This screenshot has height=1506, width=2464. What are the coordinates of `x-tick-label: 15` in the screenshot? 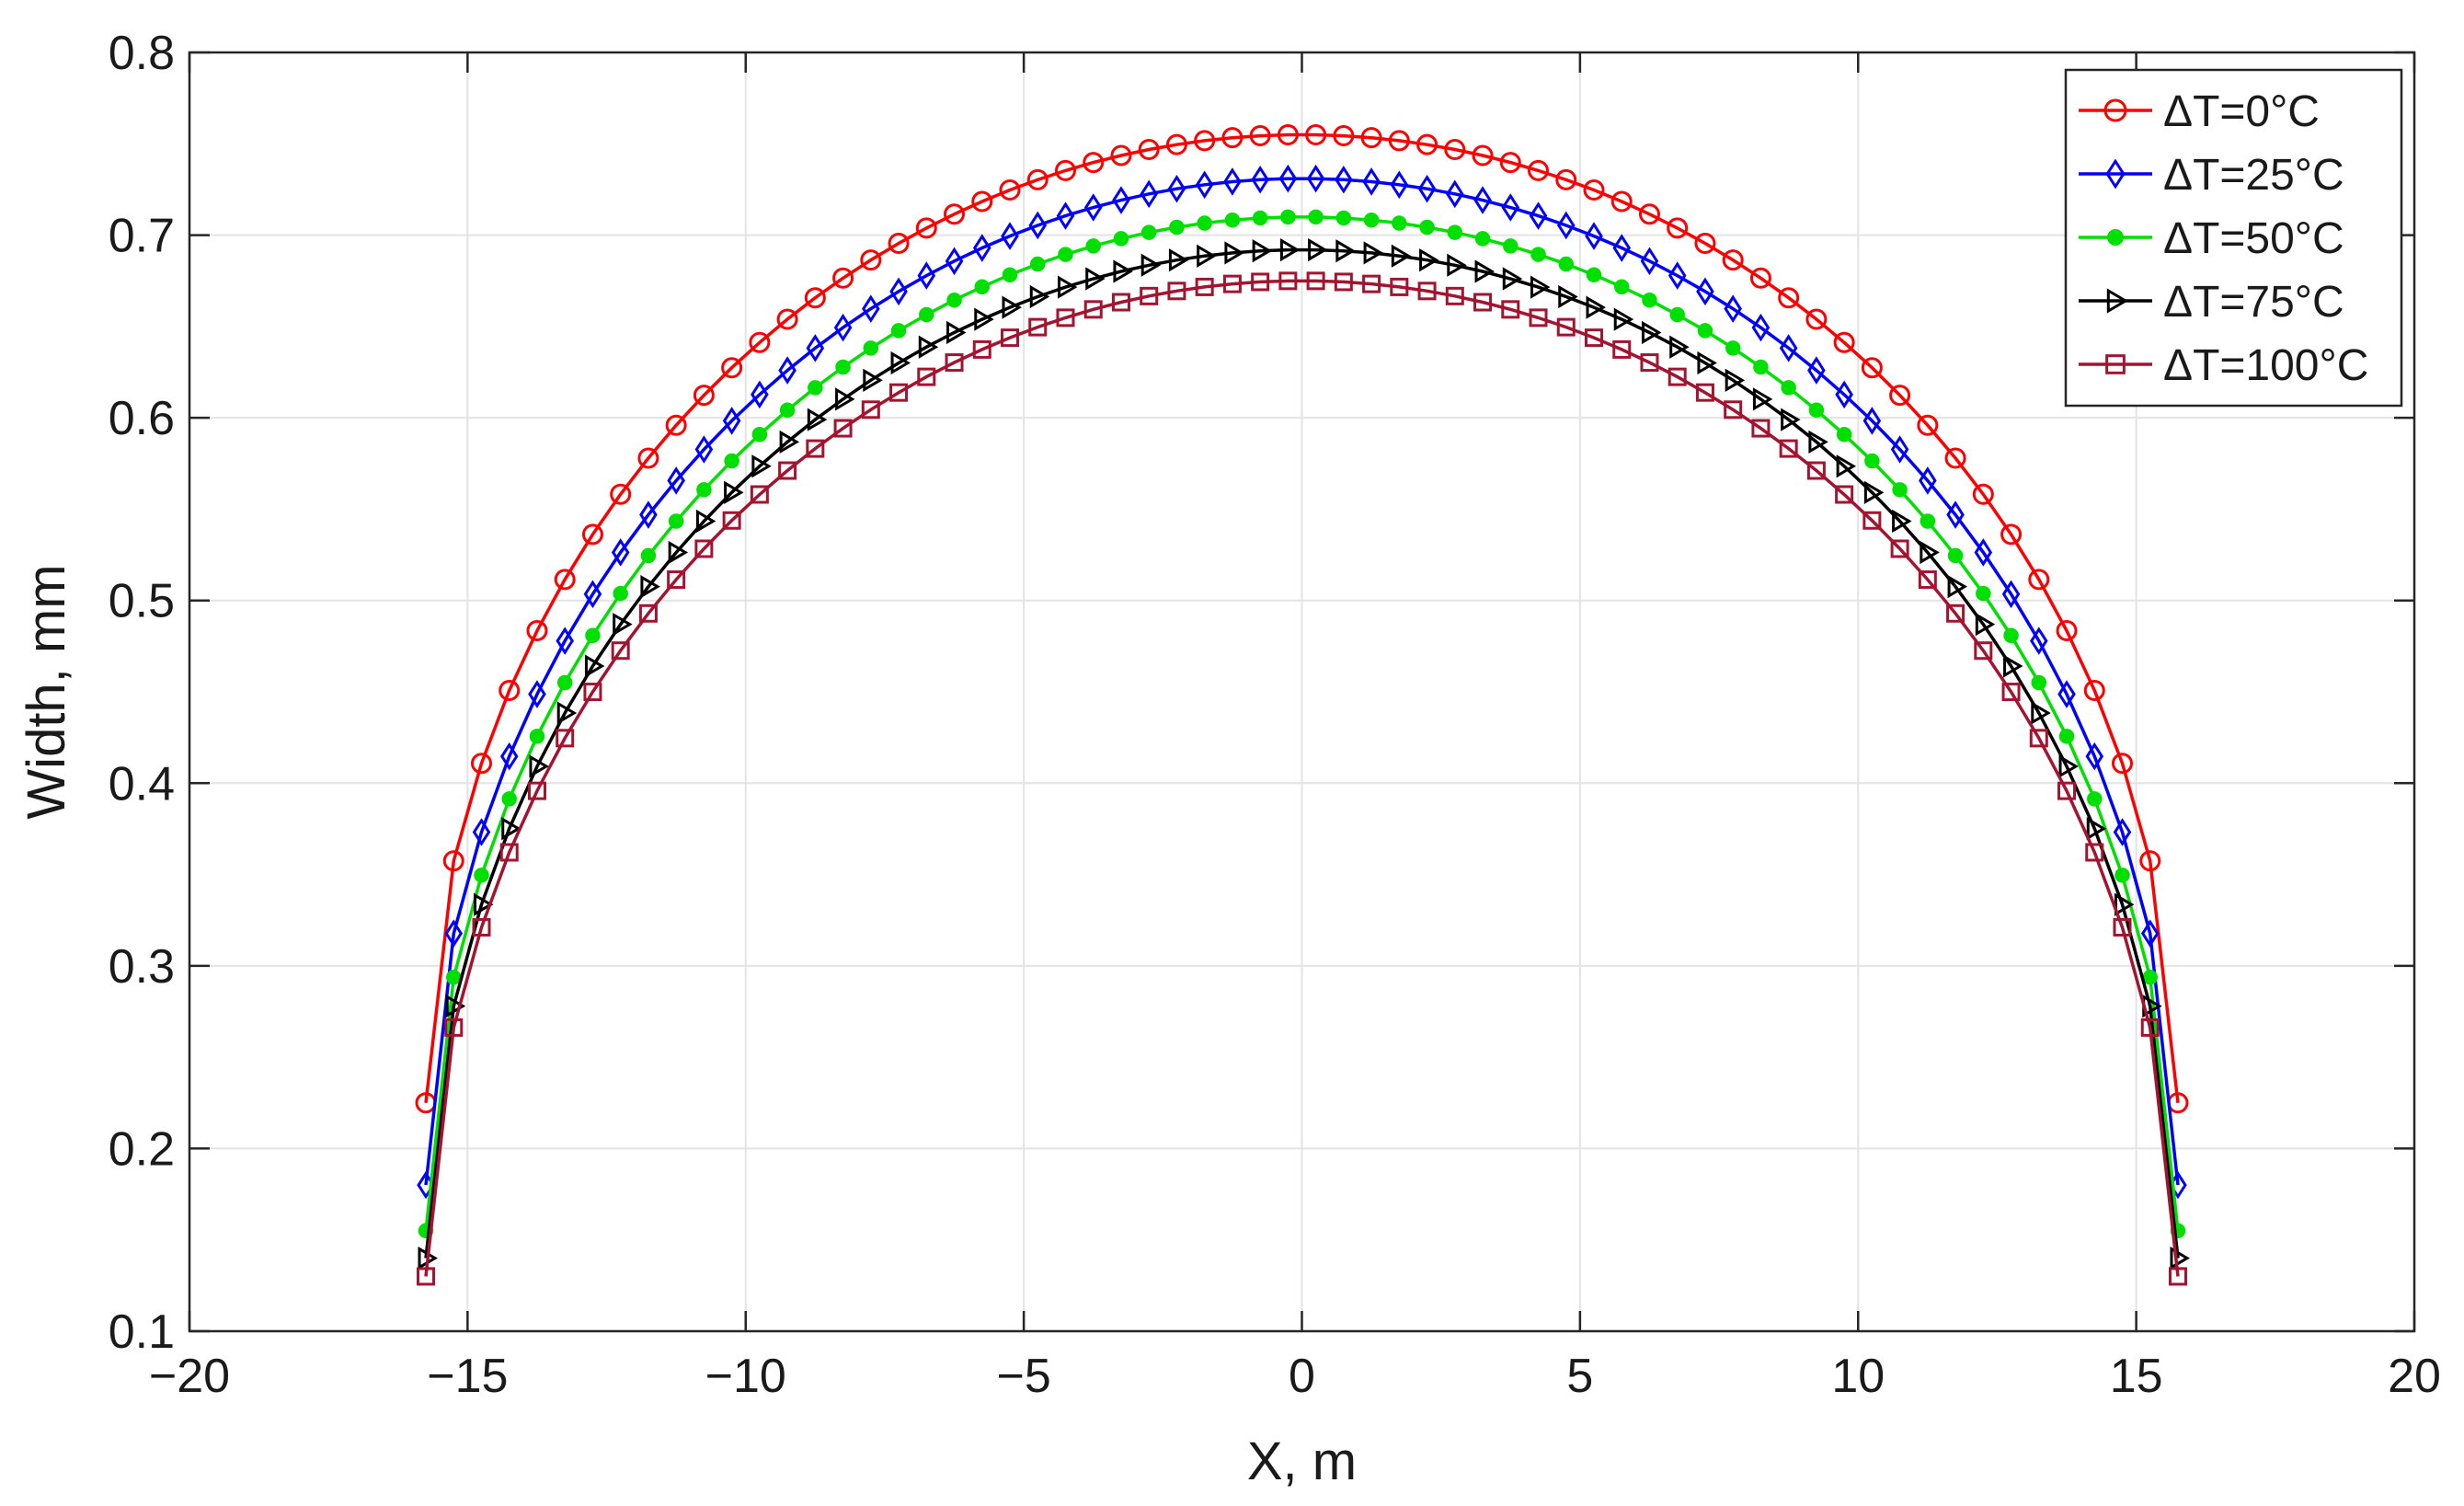 It's located at (2136, 1376).